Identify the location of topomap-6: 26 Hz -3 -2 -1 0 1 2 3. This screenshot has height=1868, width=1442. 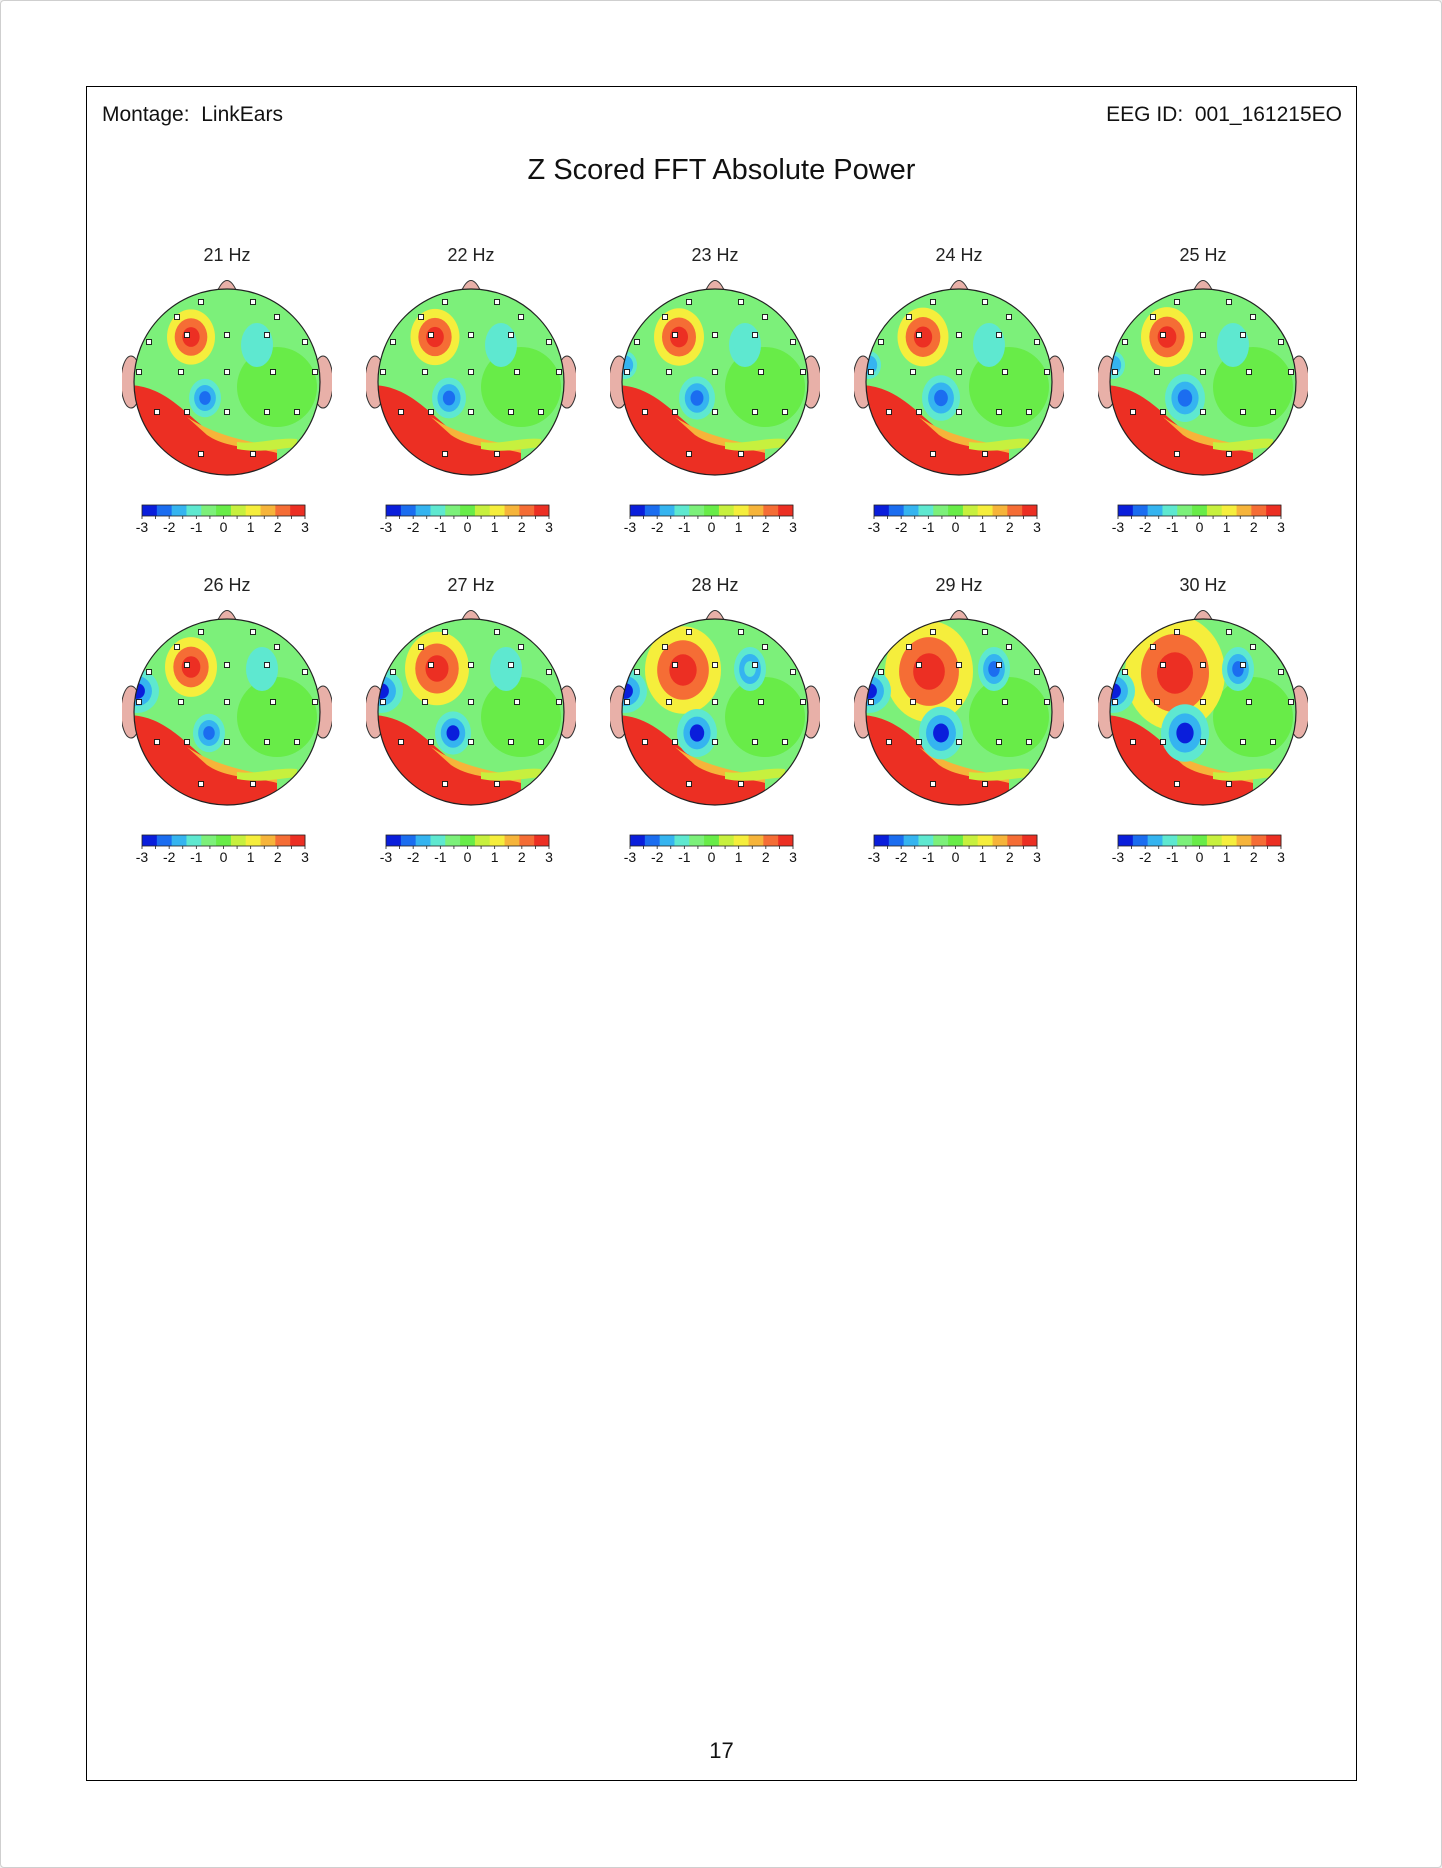
(232, 725).